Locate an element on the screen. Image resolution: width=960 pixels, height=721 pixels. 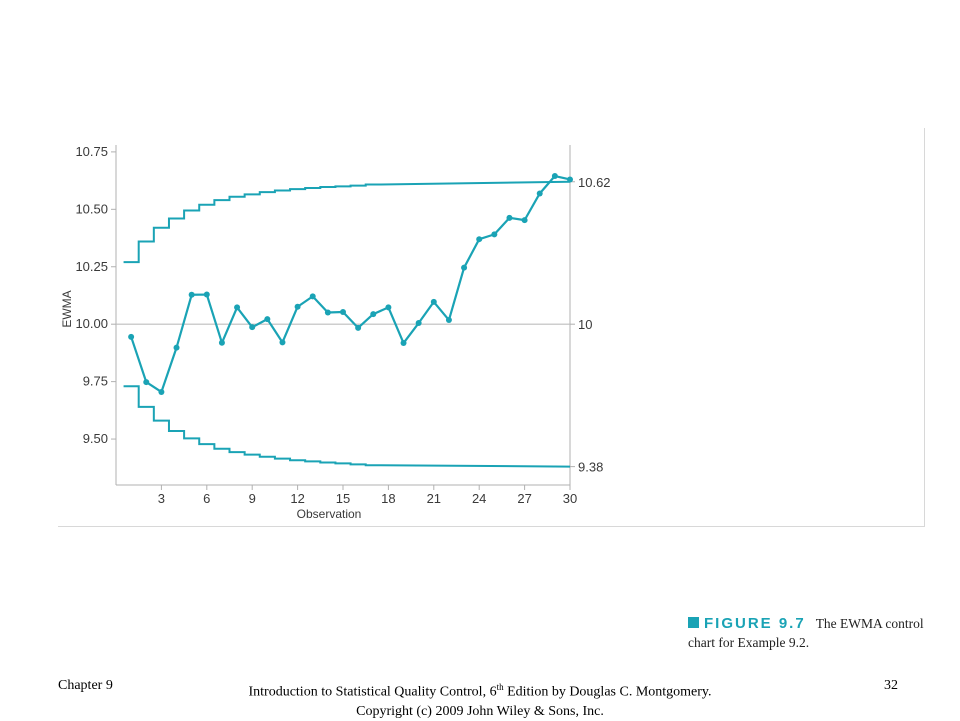
y-tick-label: 10.00 is located at coordinates (91, 323).